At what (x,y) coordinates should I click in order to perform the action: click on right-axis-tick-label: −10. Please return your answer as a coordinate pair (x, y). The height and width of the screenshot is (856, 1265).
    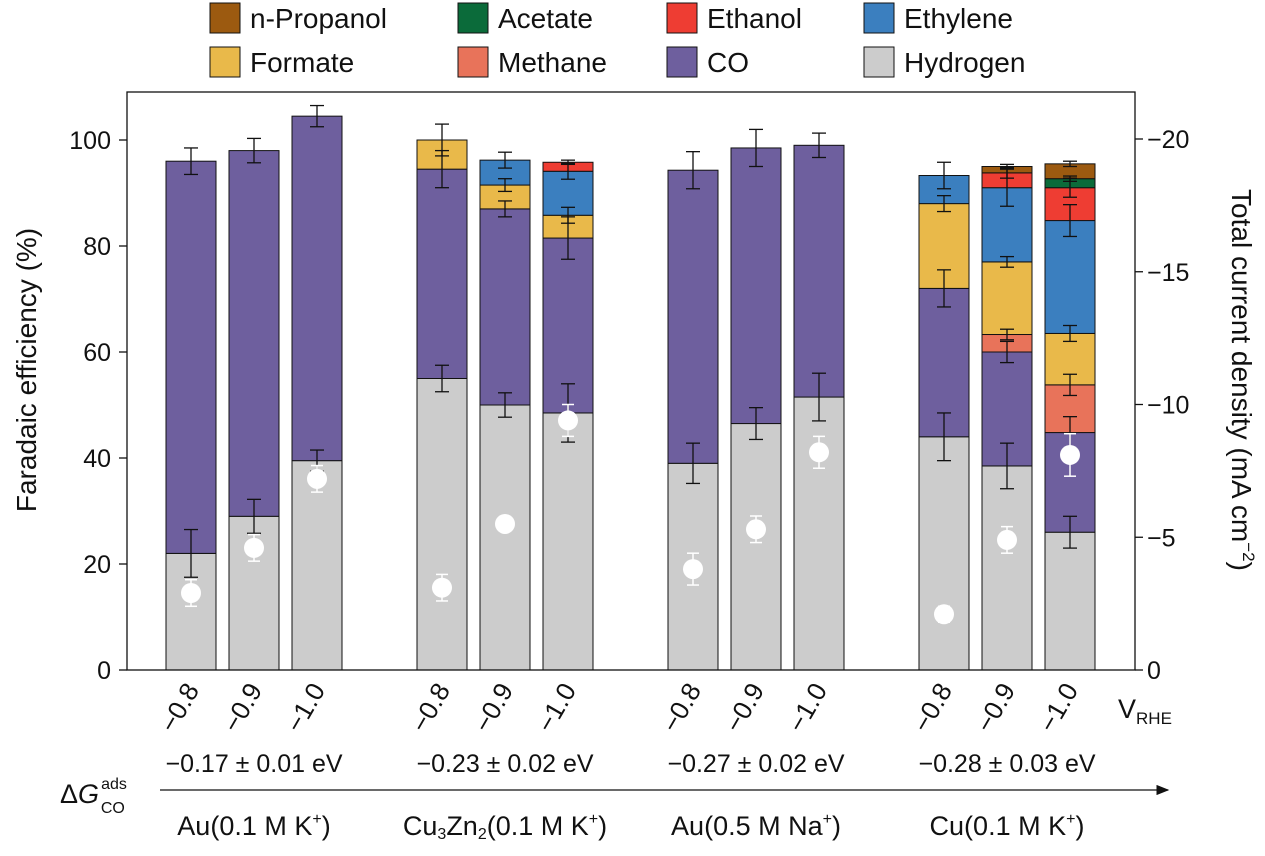
    Looking at the image, I should click on (1168, 406).